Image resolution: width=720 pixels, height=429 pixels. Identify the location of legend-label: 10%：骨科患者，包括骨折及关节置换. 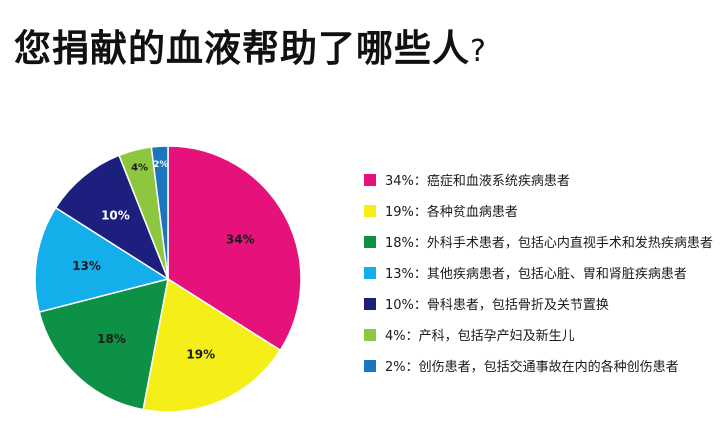
(497, 305).